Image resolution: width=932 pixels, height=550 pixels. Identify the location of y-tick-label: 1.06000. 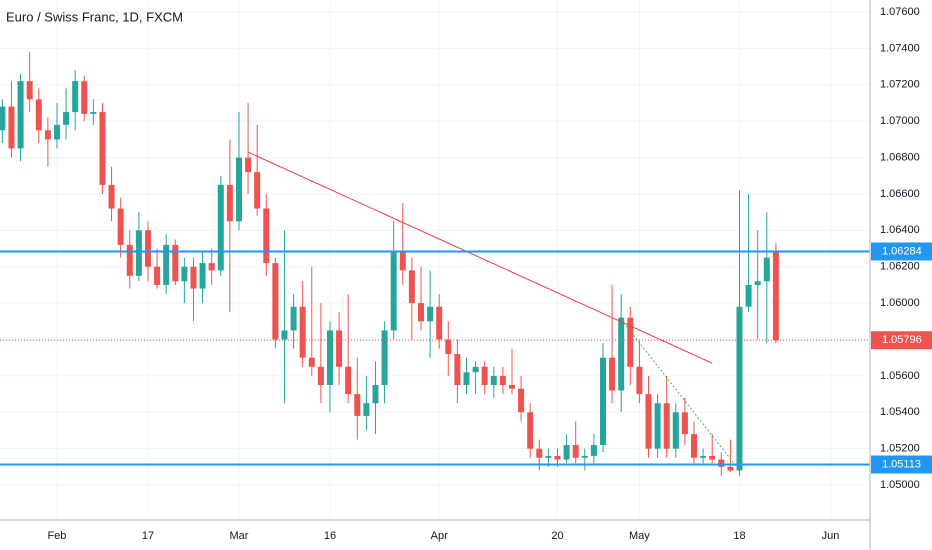
(900, 303).